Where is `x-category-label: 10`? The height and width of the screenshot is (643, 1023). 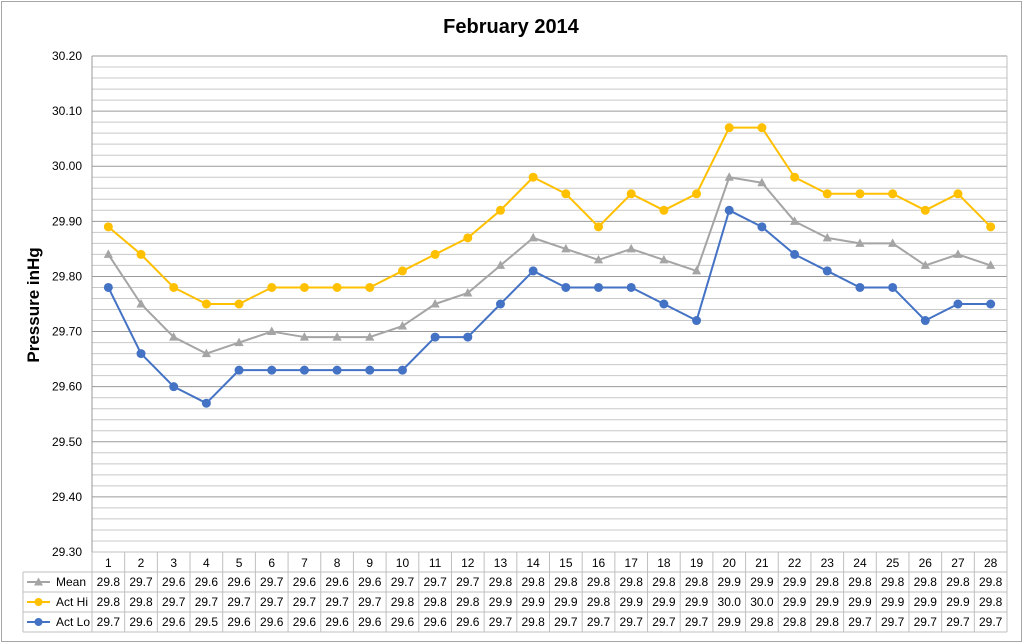
x-category-label: 10 is located at coordinates (403, 563).